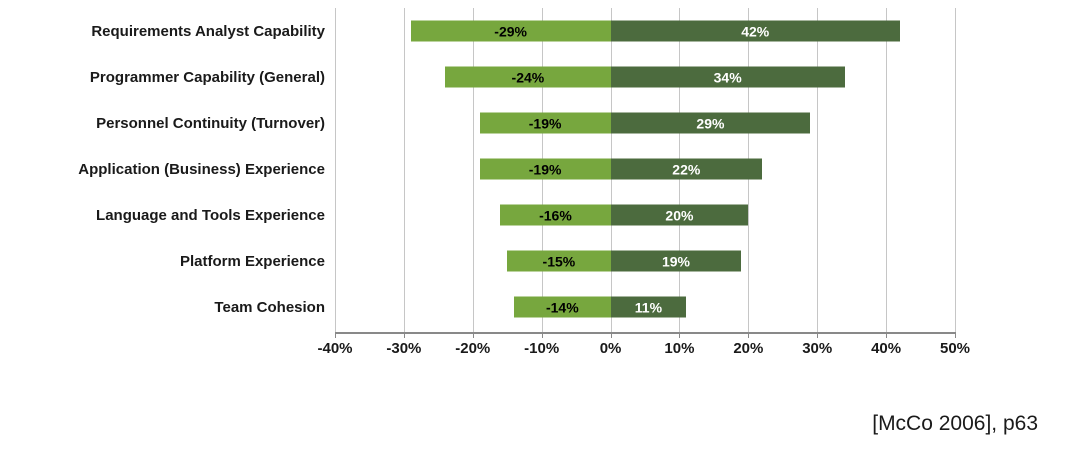 This screenshot has height=449, width=1066. I want to click on bar-track: -24% 34%, so click(645, 77).